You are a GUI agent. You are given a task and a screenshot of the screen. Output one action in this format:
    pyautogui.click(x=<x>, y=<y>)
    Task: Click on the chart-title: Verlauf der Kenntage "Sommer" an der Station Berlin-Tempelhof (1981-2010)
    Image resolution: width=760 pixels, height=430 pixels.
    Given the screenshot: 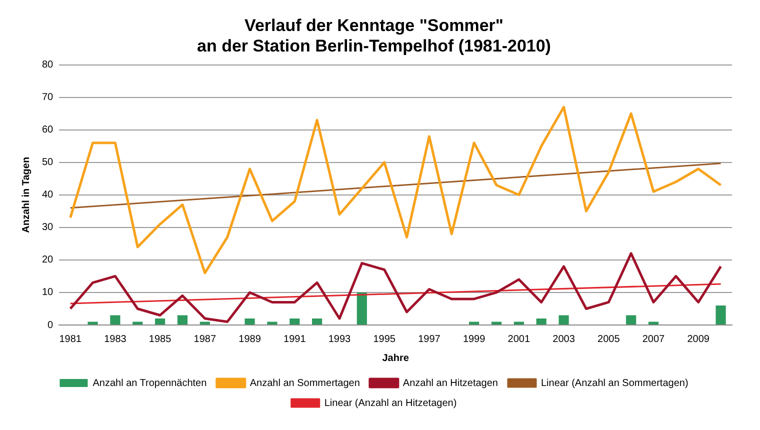 What is the action you would take?
    pyautogui.click(x=374, y=36)
    